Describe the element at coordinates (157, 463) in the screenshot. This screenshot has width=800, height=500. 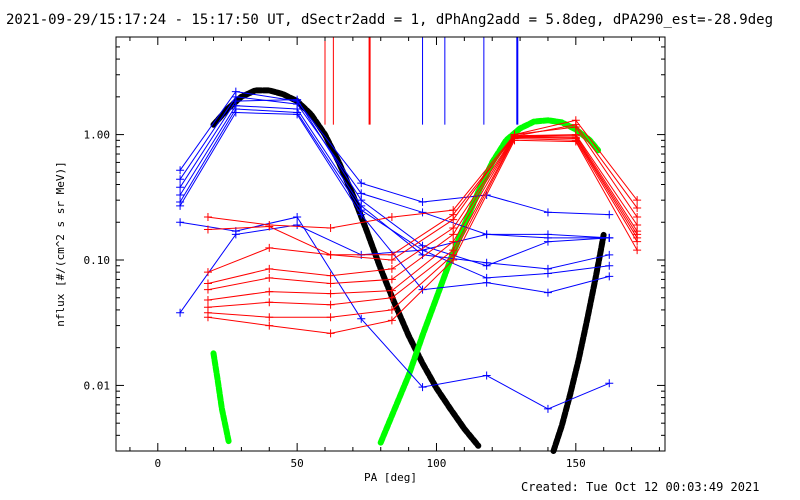
I see `x-tick-label: 0` at that location.